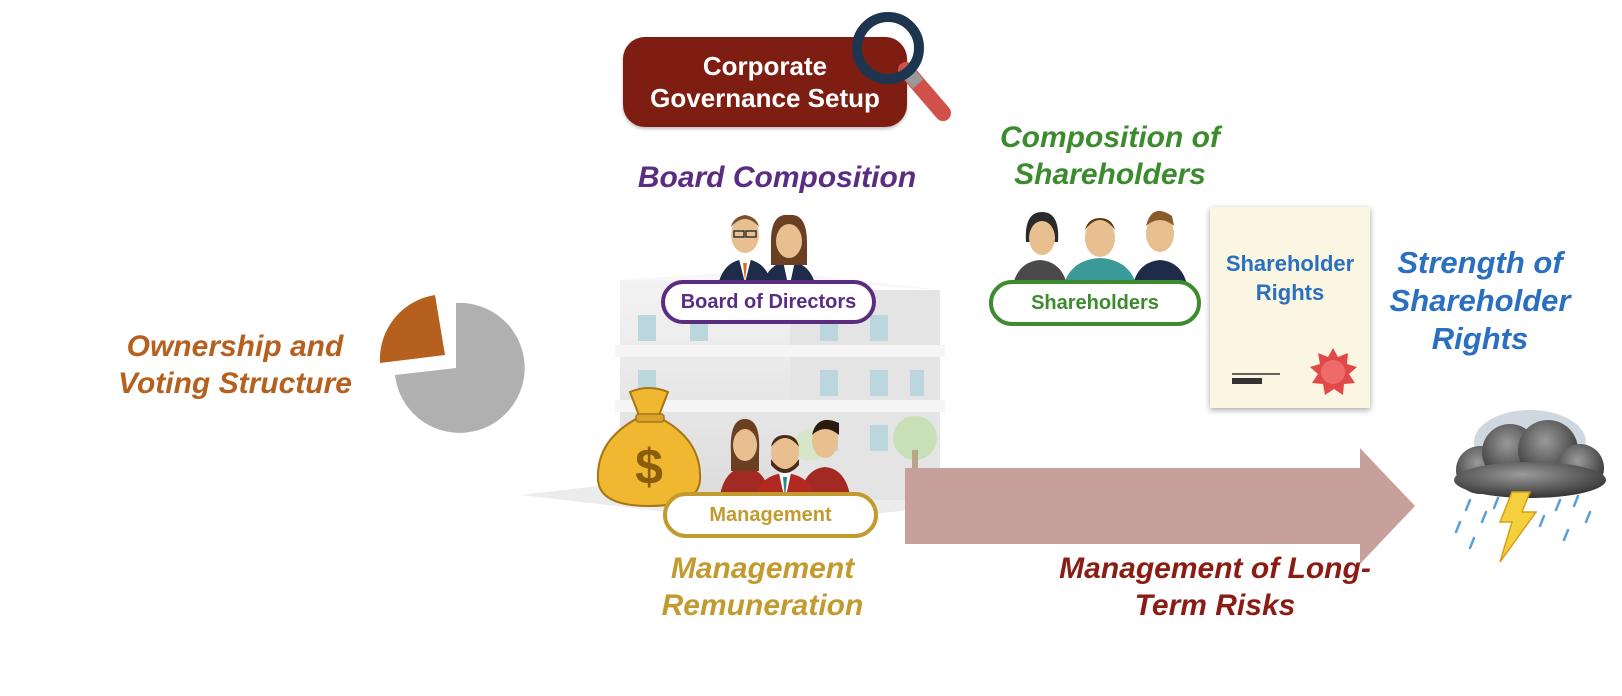  Describe the element at coordinates (777, 177) in the screenshot. I see `board-composition-label: Board Composition` at that location.